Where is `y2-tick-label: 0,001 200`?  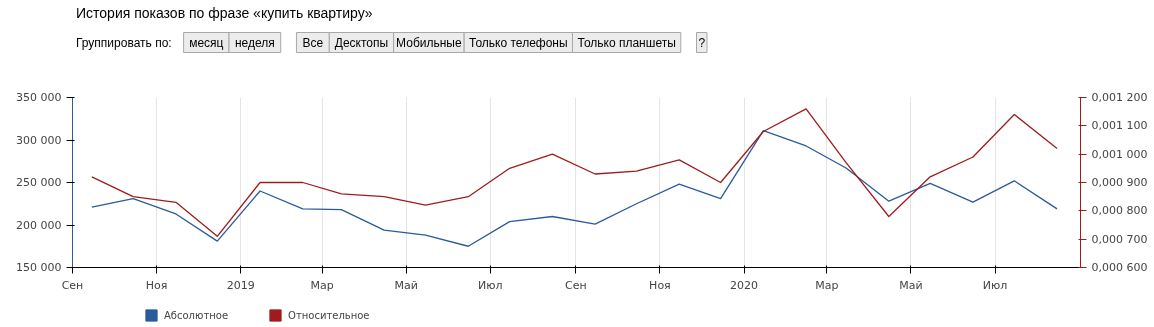 y2-tick-label: 0,001 200 is located at coordinates (1119, 97).